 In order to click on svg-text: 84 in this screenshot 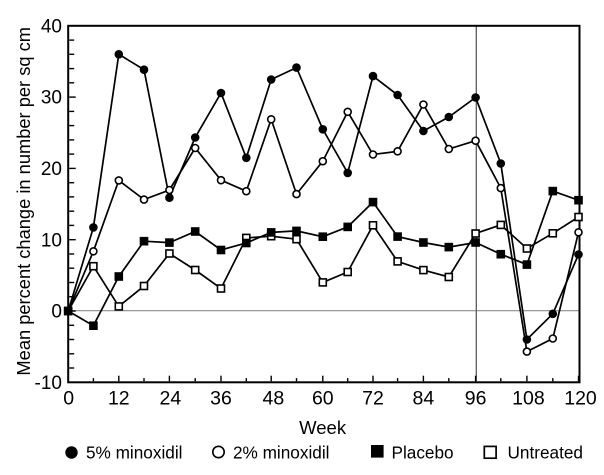, I will do `click(424, 399)`.